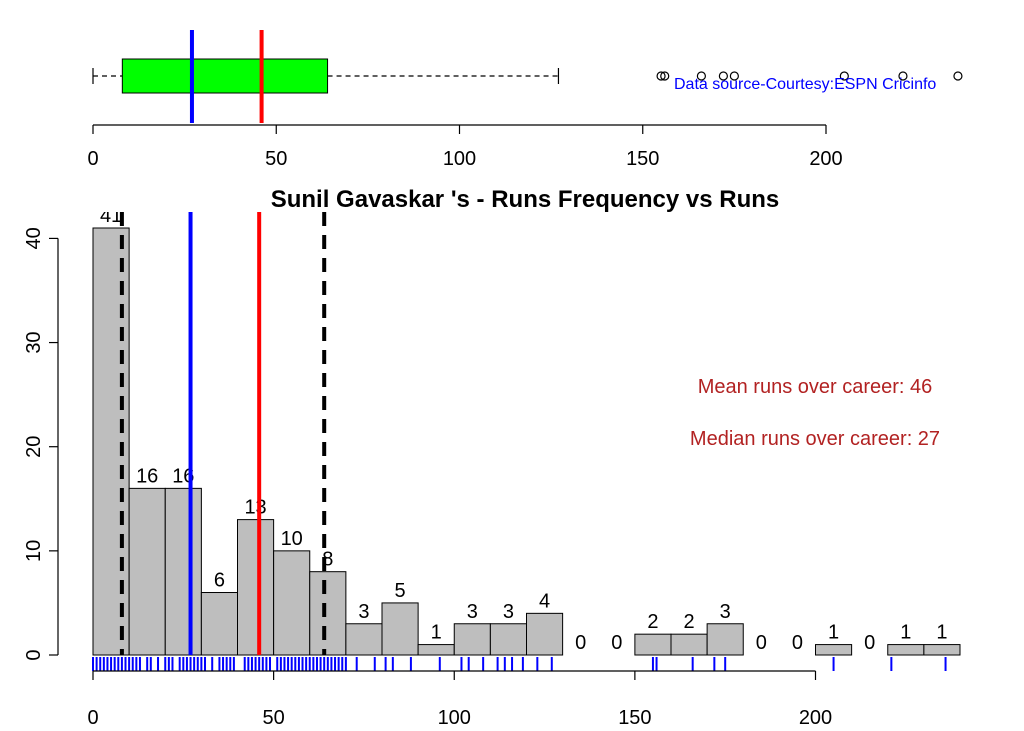 The width and height of the screenshot is (1024, 731). Describe the element at coordinates (276, 159) in the screenshot. I see `box-x-tick-label: 50` at that location.